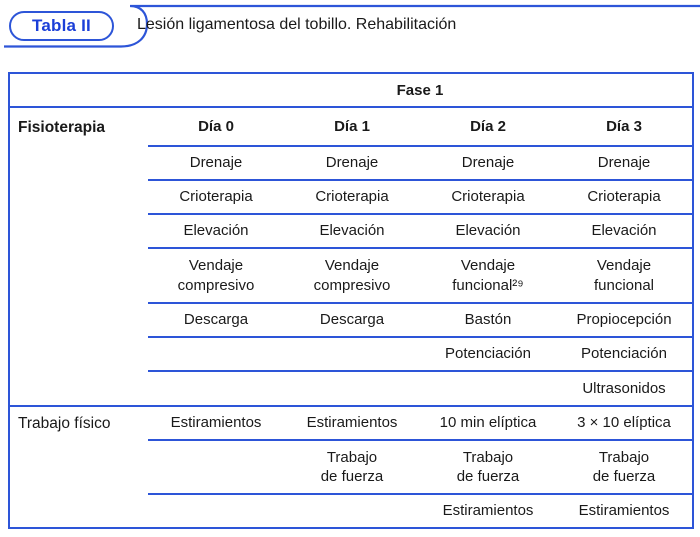  I want to click on column-header-dia-1: Día 1, so click(352, 126).